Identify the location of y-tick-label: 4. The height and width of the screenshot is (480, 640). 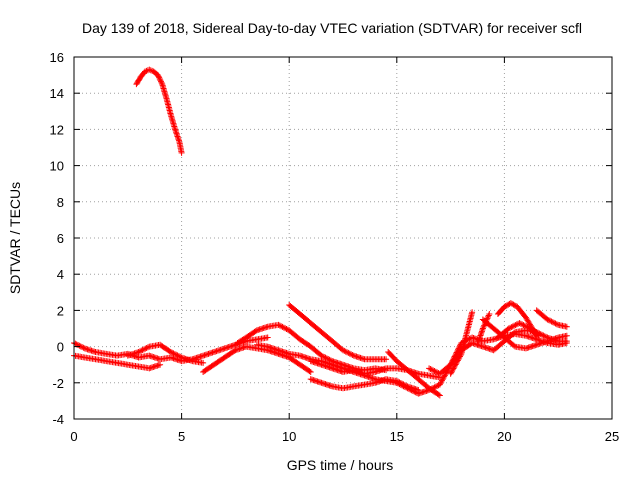
(60, 274).